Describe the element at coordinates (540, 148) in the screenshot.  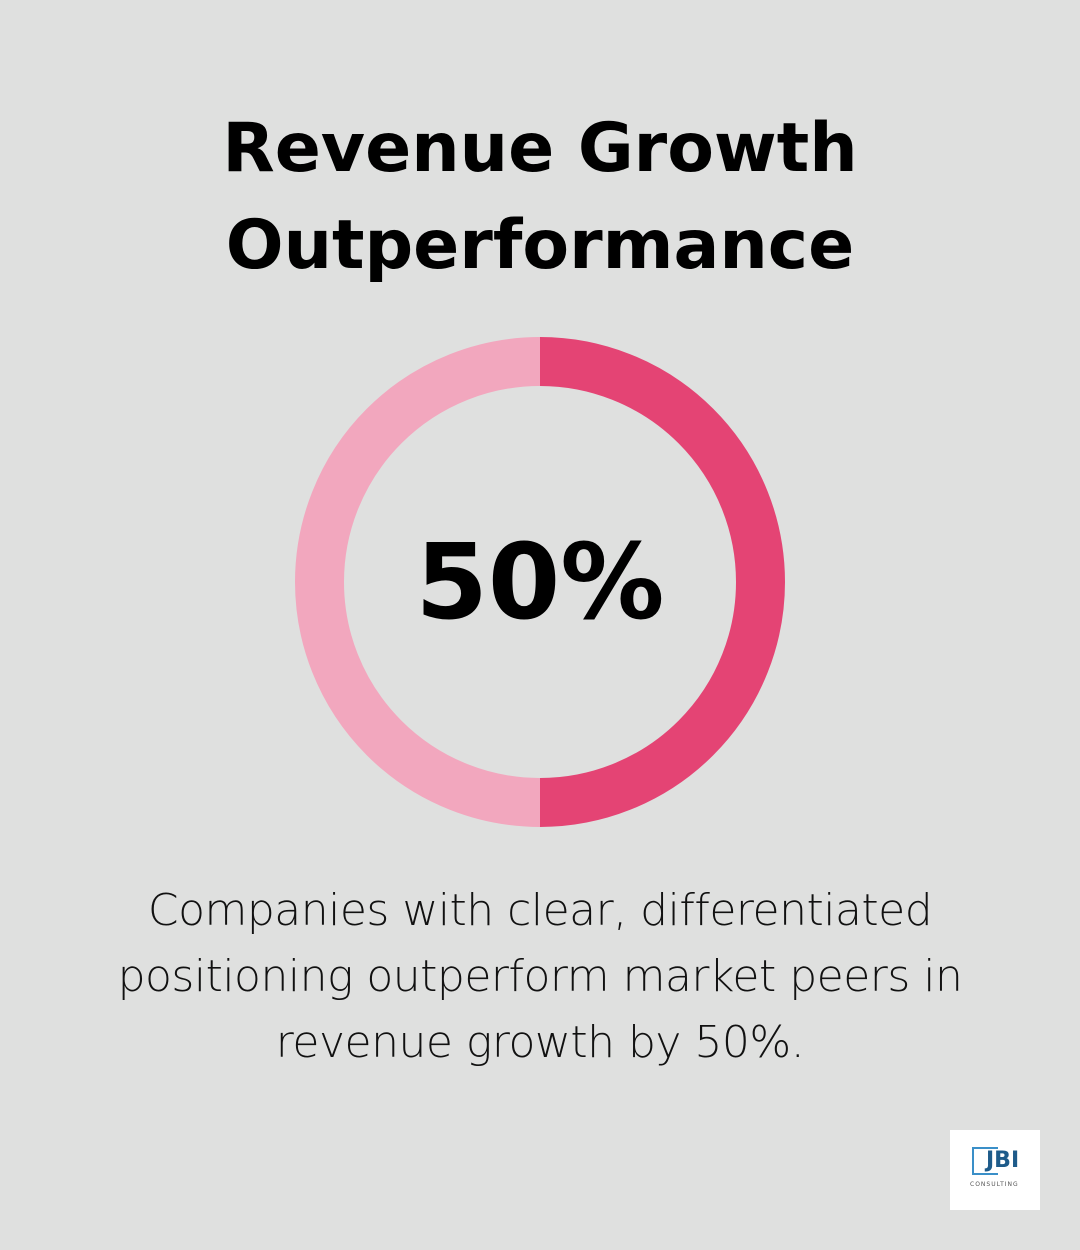
I see `title-line-1: Revenue Growth` at that location.